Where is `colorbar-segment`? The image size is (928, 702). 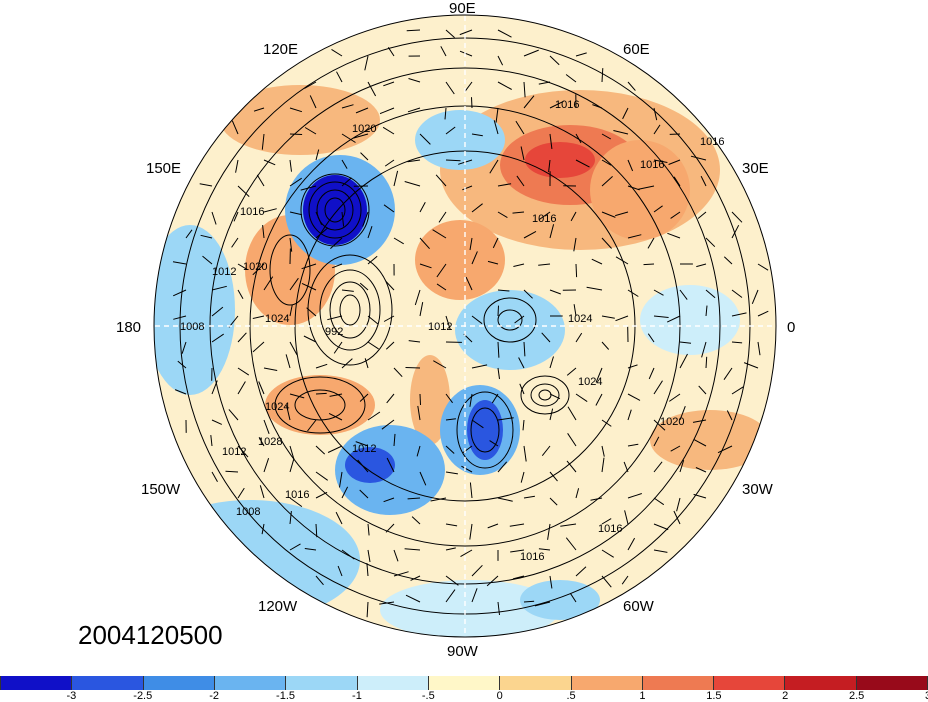
colorbar-segment is located at coordinates (821, 683).